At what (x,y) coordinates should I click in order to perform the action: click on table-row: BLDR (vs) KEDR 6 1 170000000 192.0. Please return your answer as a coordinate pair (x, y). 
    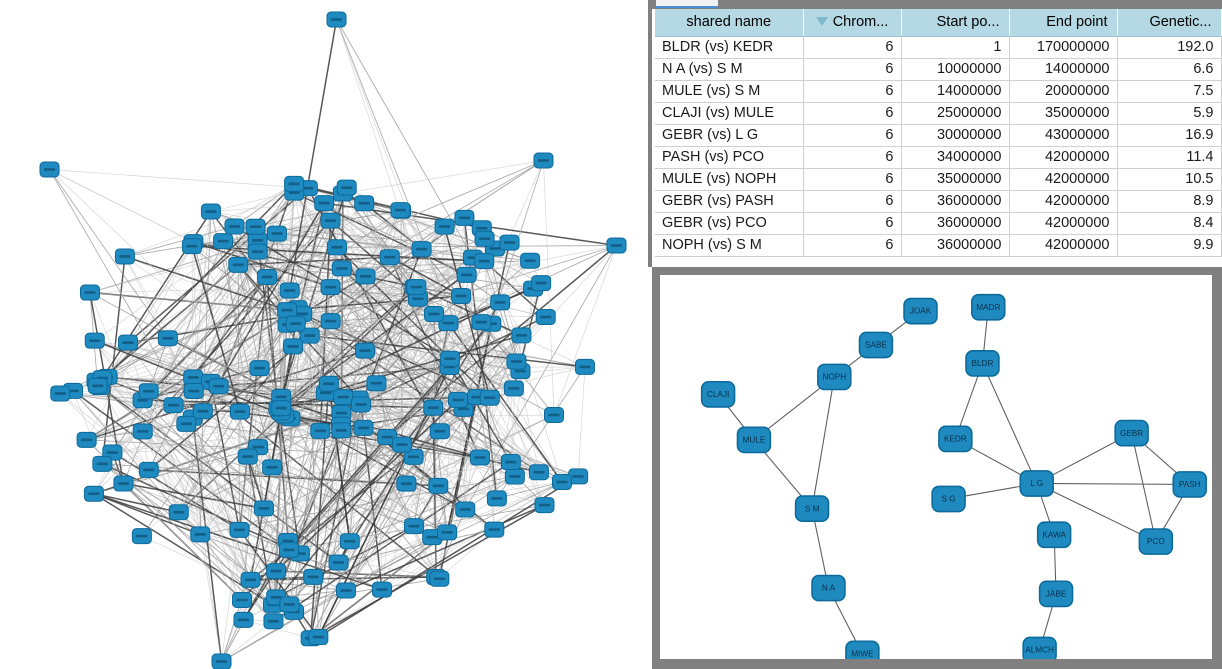
    Looking at the image, I should click on (938, 47).